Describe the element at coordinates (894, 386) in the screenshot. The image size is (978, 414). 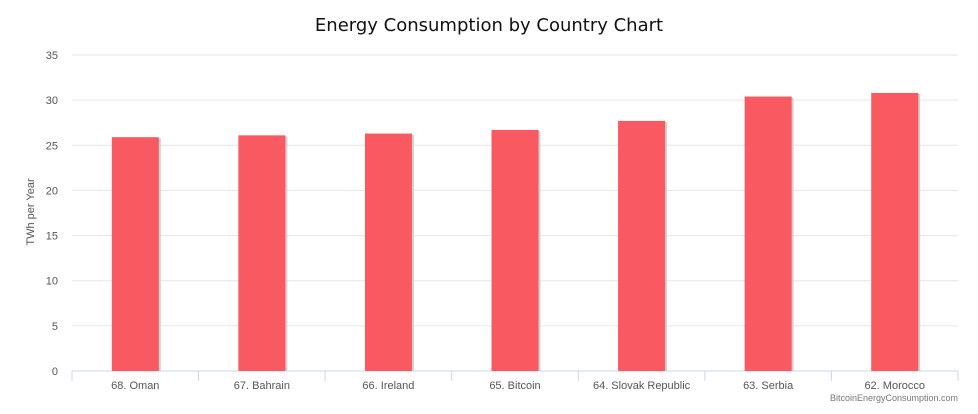
I see `x-tick-label: 62. Morocco` at that location.